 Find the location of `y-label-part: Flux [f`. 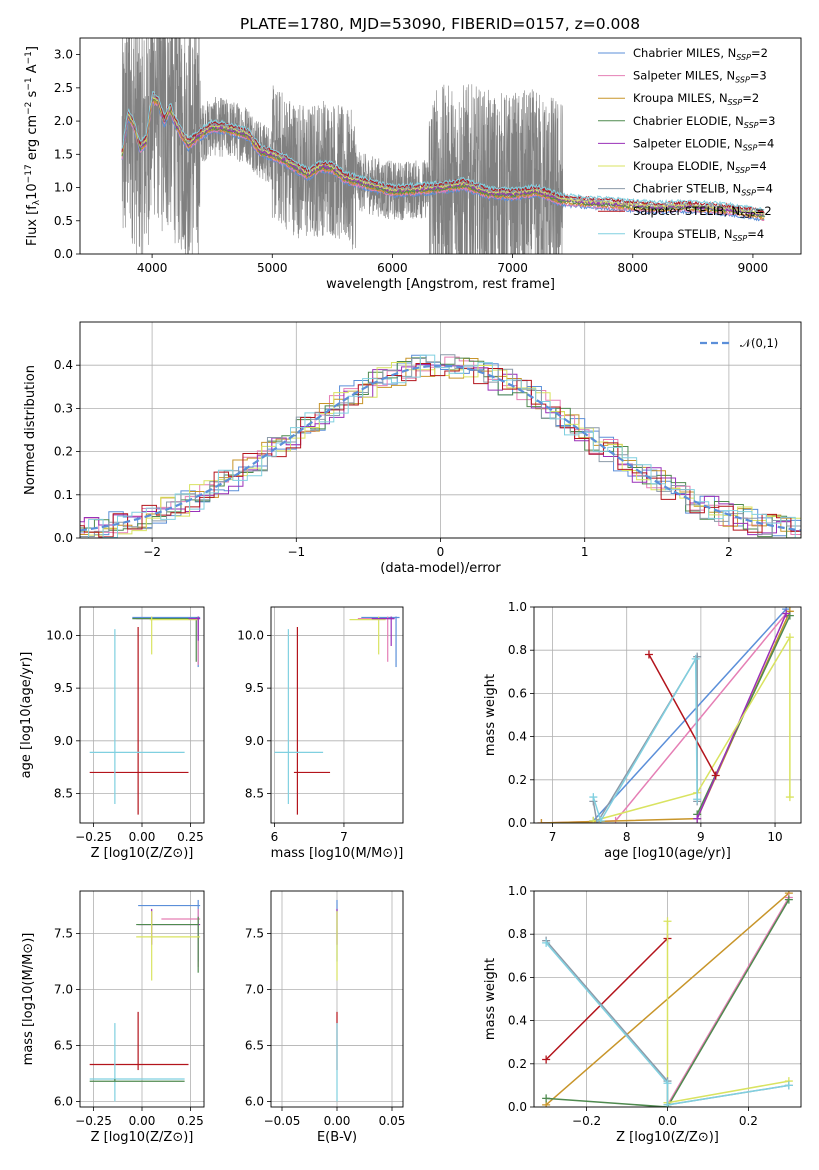

y-label-part: Flux [f is located at coordinates (32, 225).